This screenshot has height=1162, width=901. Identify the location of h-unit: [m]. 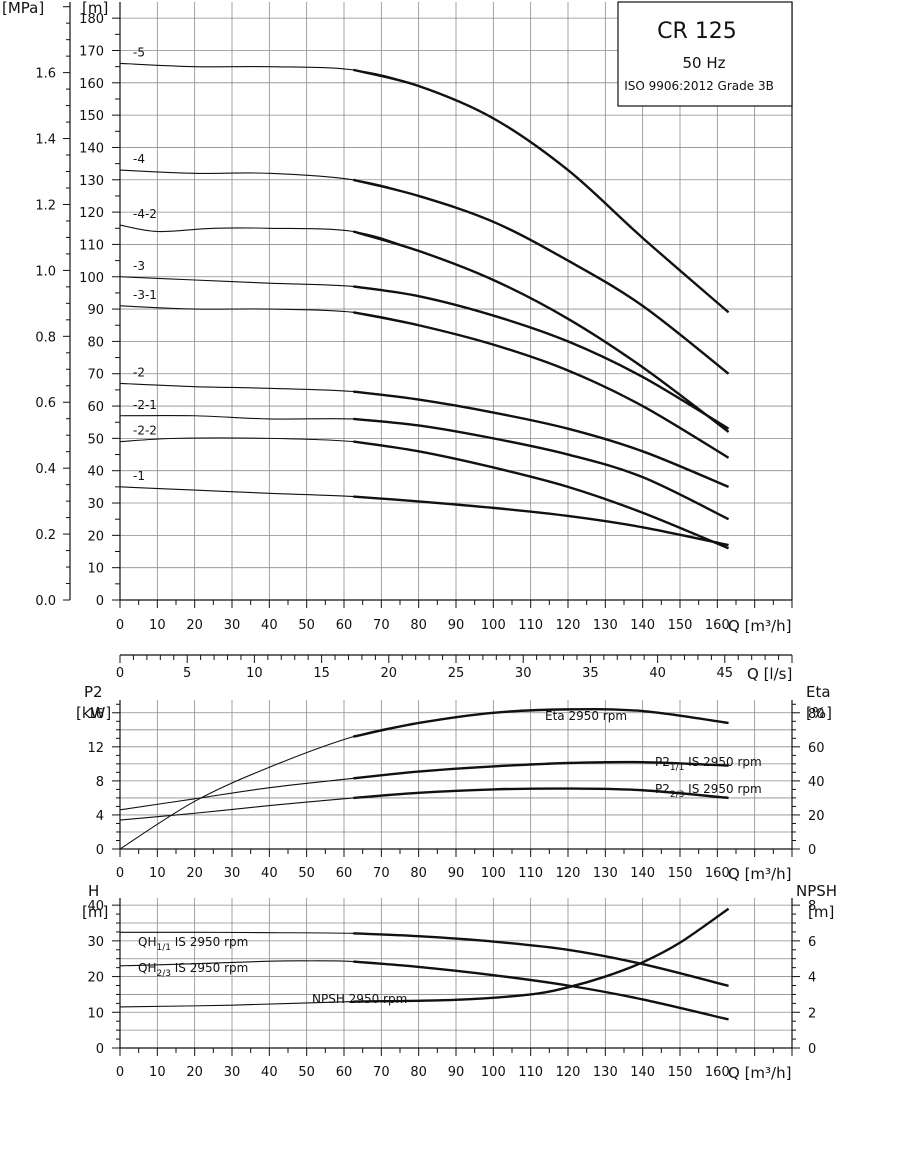
(95, 912).